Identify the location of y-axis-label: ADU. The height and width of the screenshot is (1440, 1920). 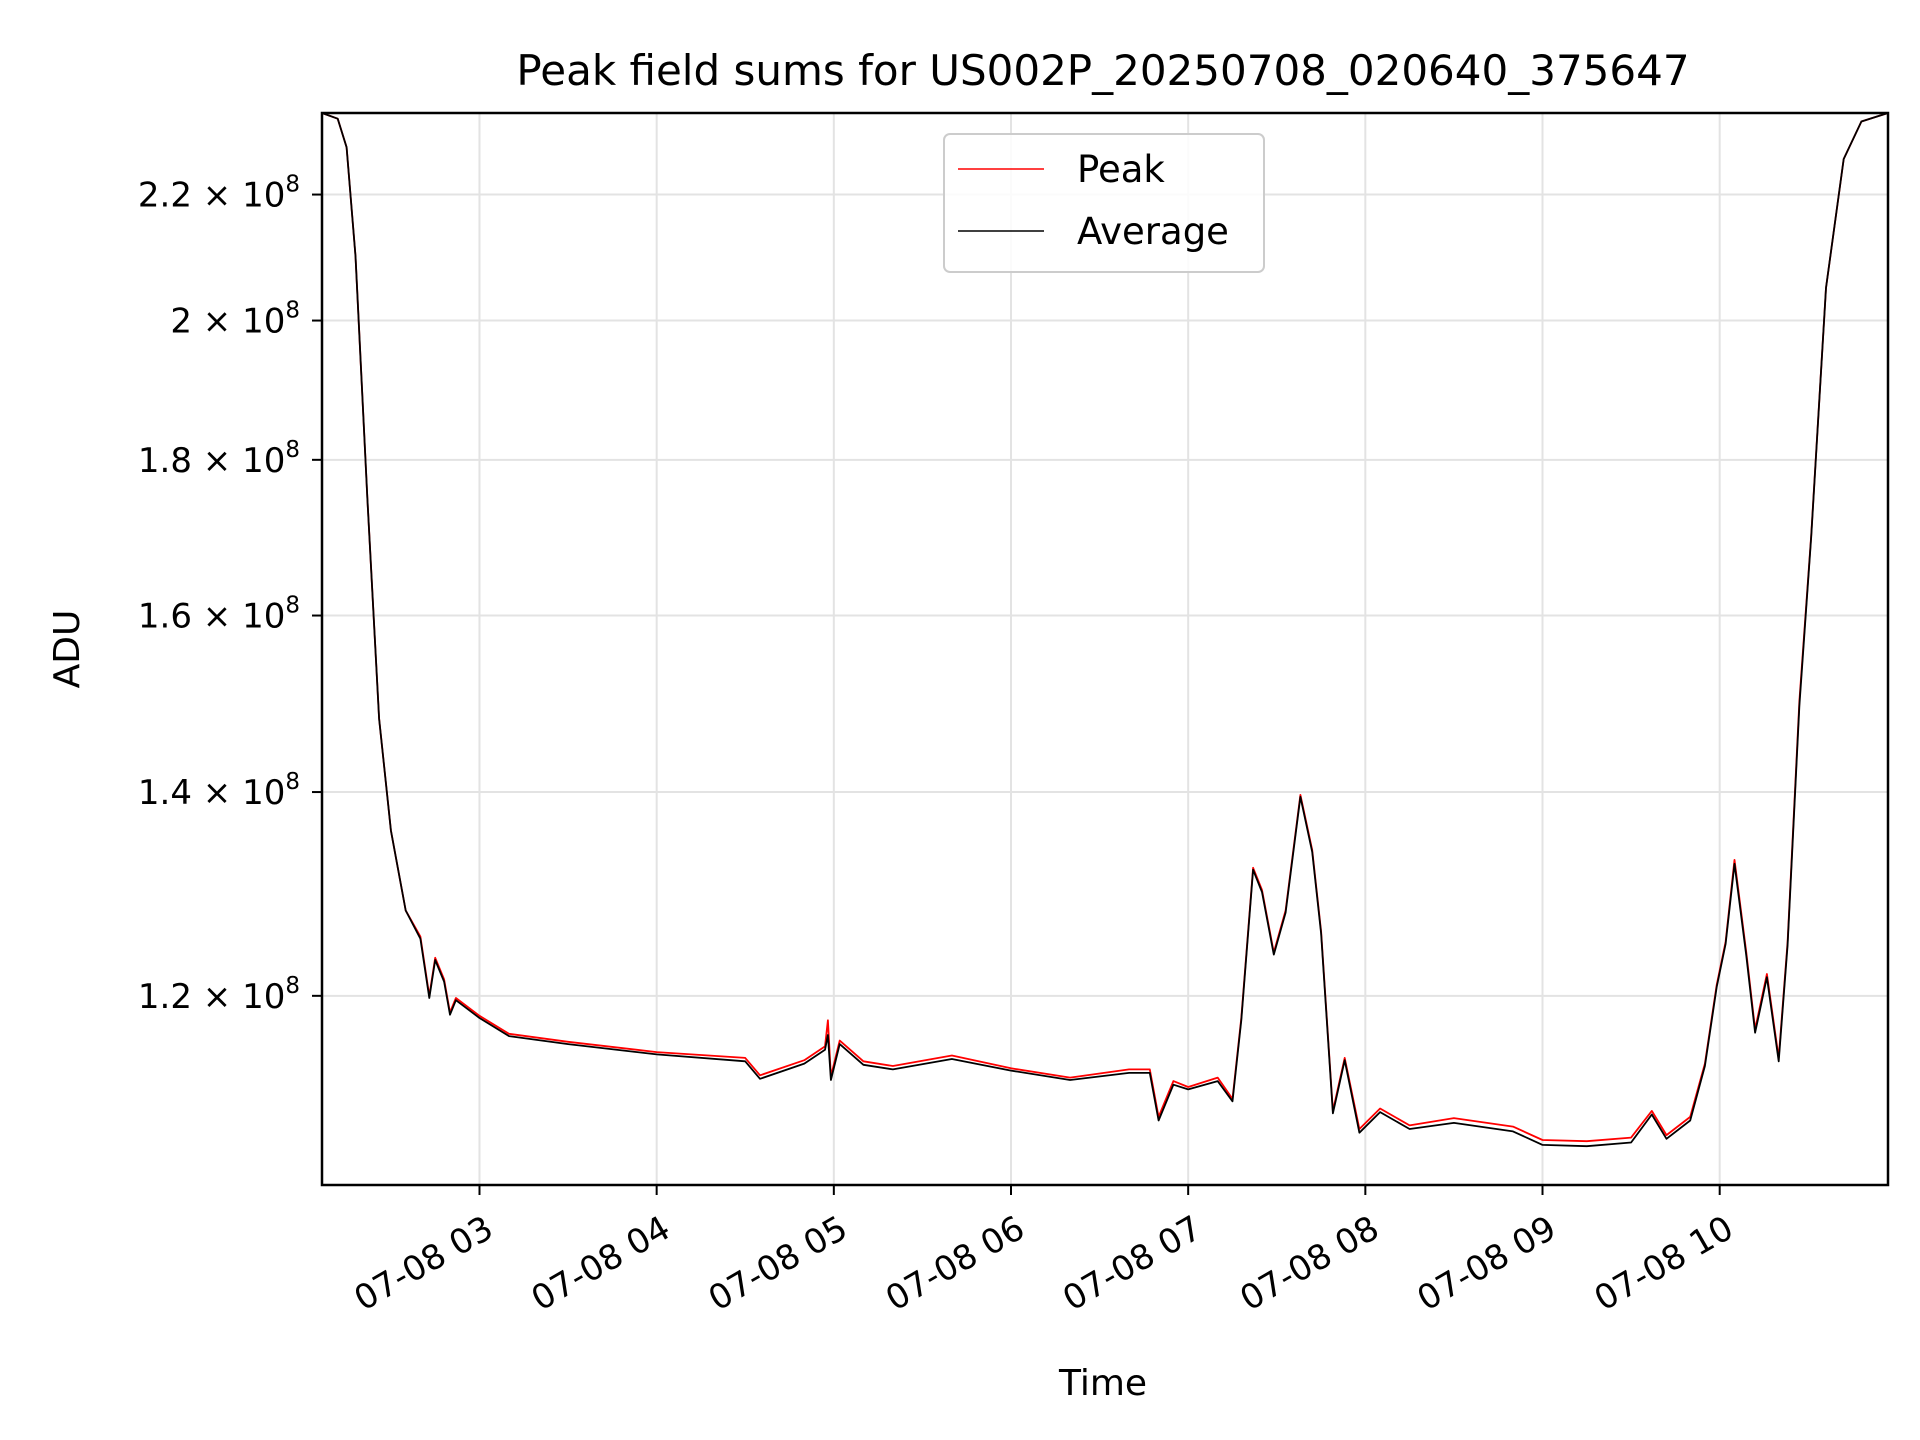
(67, 649).